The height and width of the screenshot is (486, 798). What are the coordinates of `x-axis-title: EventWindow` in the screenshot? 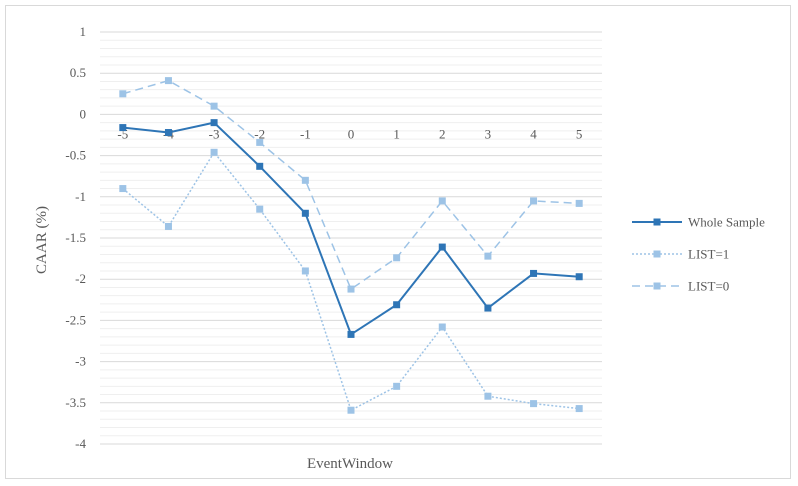 It's located at (350, 464).